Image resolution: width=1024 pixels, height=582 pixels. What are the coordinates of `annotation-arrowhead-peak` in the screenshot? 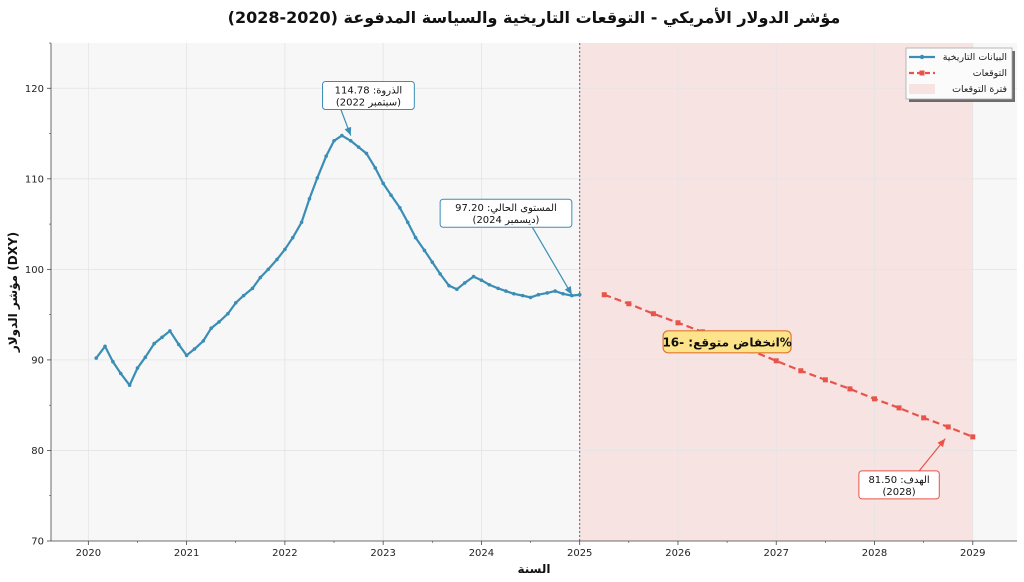 It's located at (348, 131).